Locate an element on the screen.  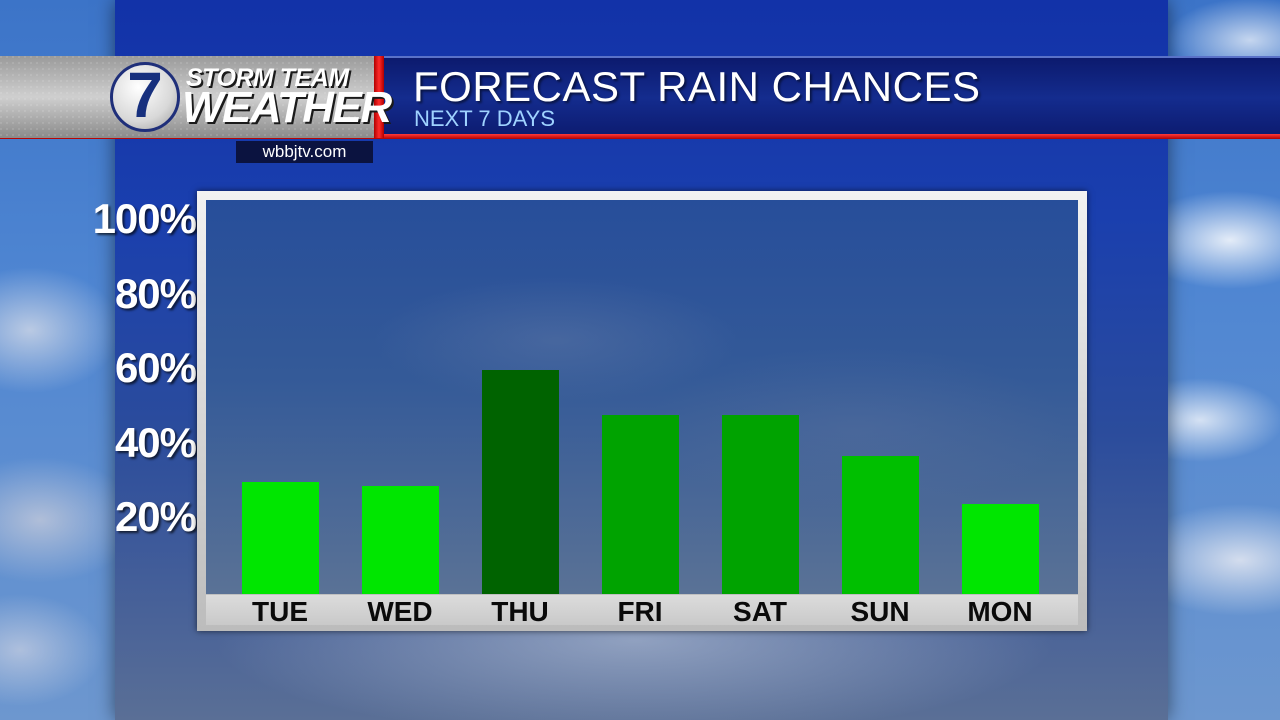
x-tick-label-fri: FRI is located at coordinates (640, 611).